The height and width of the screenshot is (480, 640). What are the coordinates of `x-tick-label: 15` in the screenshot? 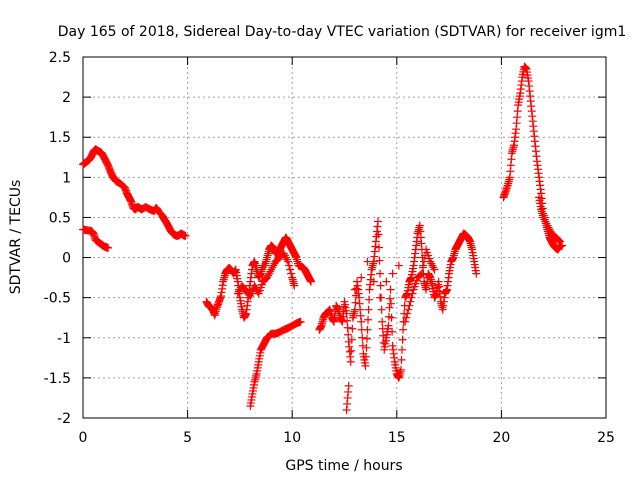 It's located at (397, 438).